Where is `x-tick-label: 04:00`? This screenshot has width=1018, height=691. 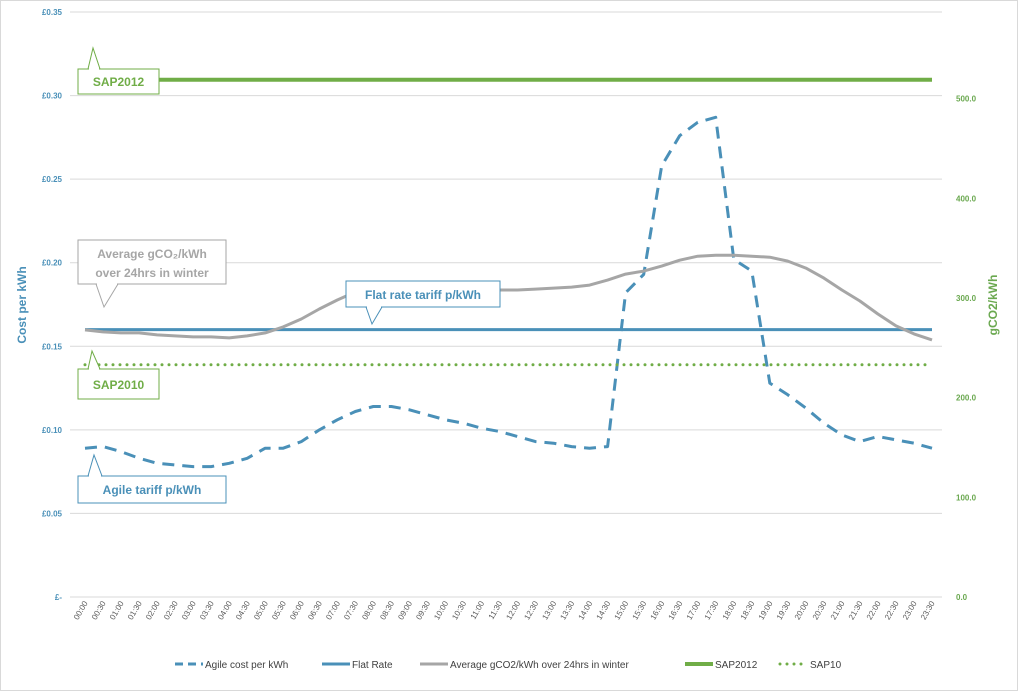
x-tick-label: 04:00 is located at coordinates (225, 610).